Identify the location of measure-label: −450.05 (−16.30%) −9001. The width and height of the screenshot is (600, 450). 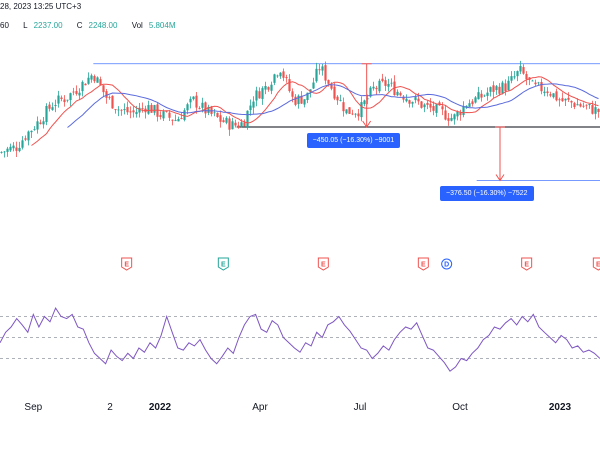
(353, 141).